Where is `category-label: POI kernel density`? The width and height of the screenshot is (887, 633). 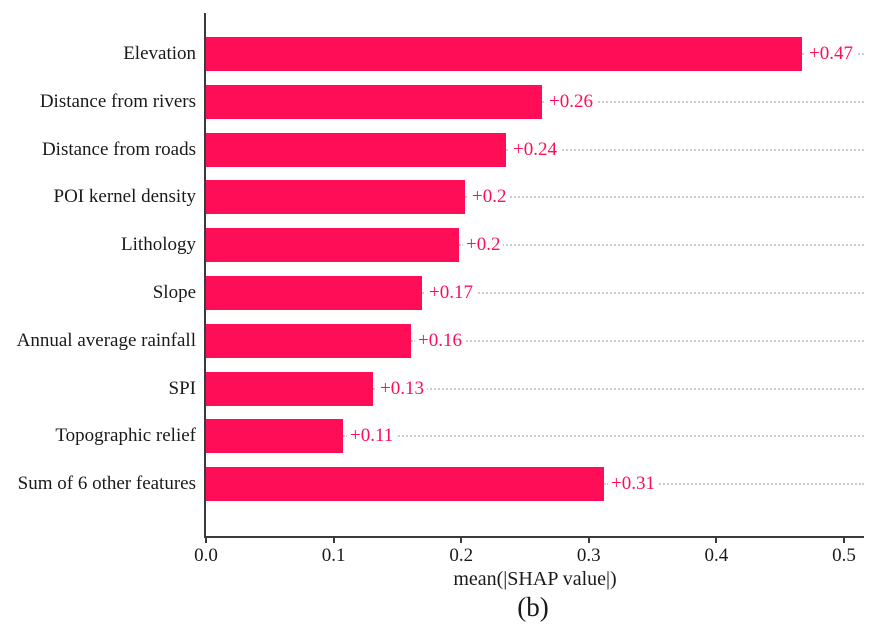 category-label: POI kernel density is located at coordinates (124, 197).